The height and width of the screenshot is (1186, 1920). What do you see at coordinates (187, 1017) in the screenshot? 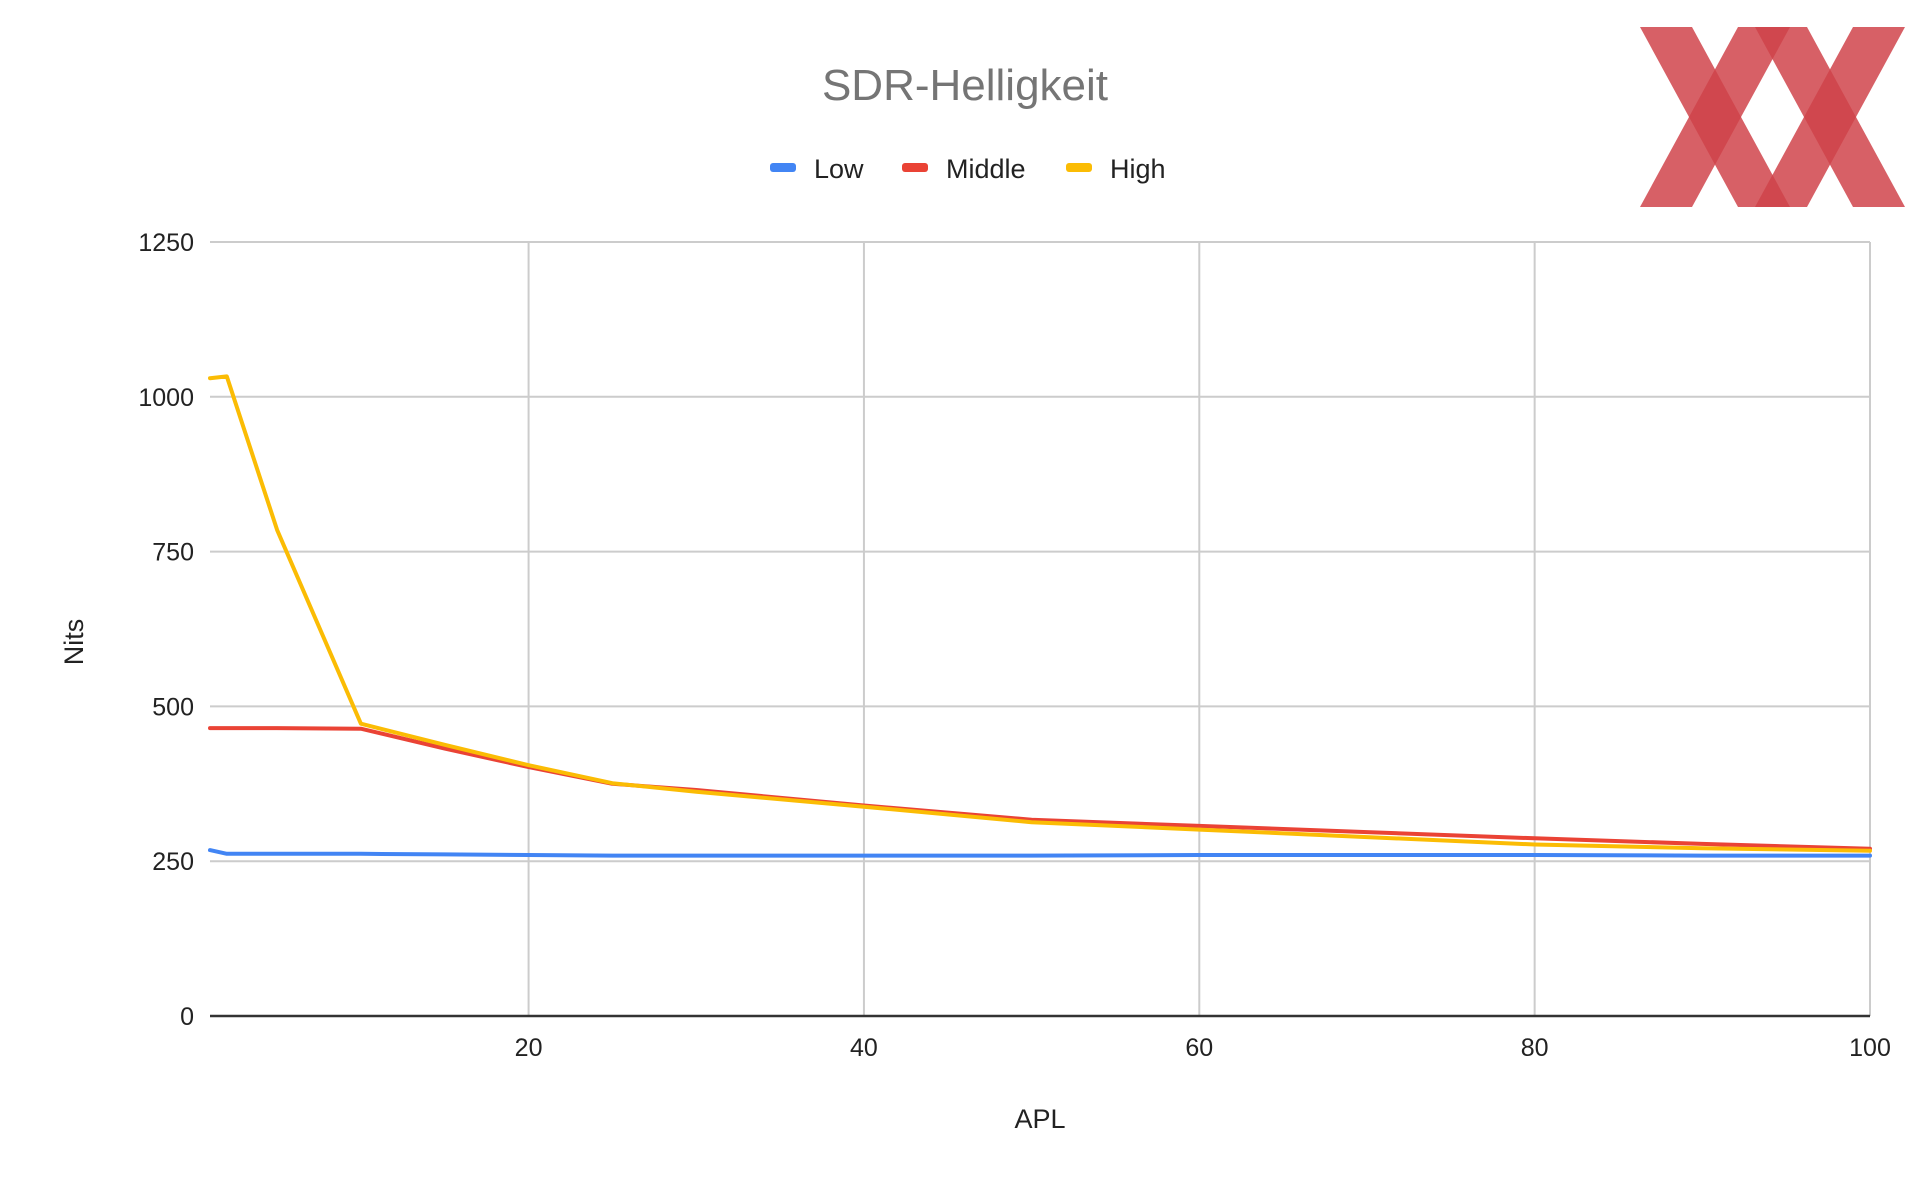
I see `y-tick-label: 0` at bounding box center [187, 1017].